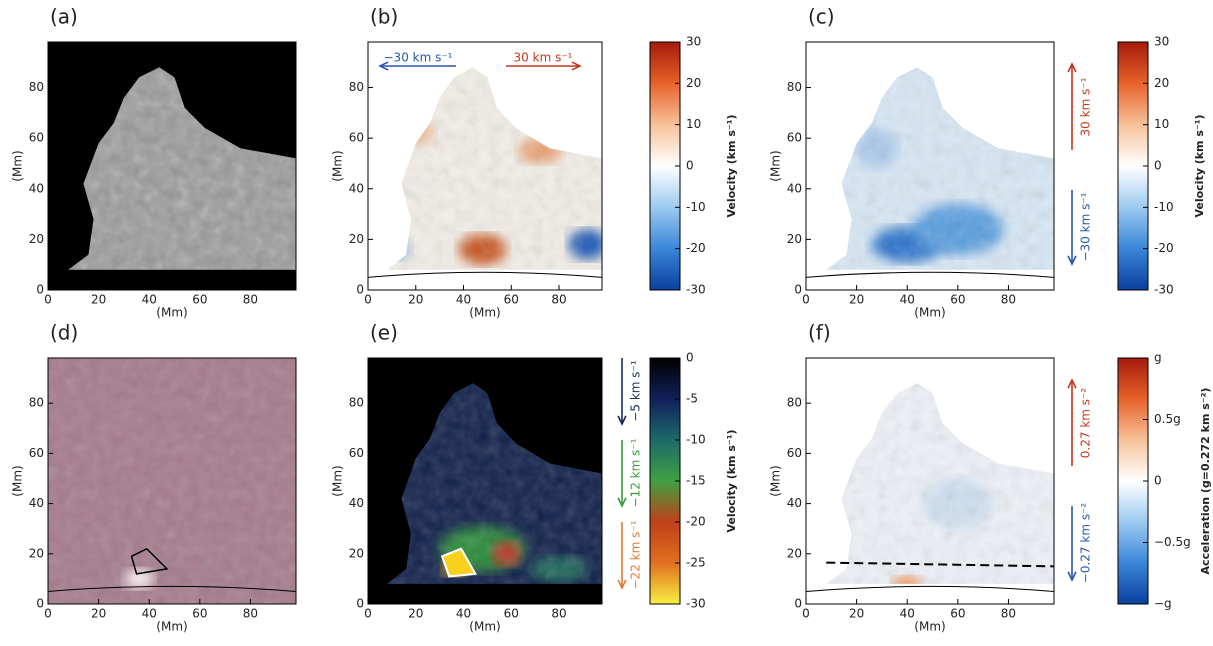 The image size is (1213, 646). Describe the element at coordinates (819, 333) in the screenshot. I see `panel-label: (f)` at that location.